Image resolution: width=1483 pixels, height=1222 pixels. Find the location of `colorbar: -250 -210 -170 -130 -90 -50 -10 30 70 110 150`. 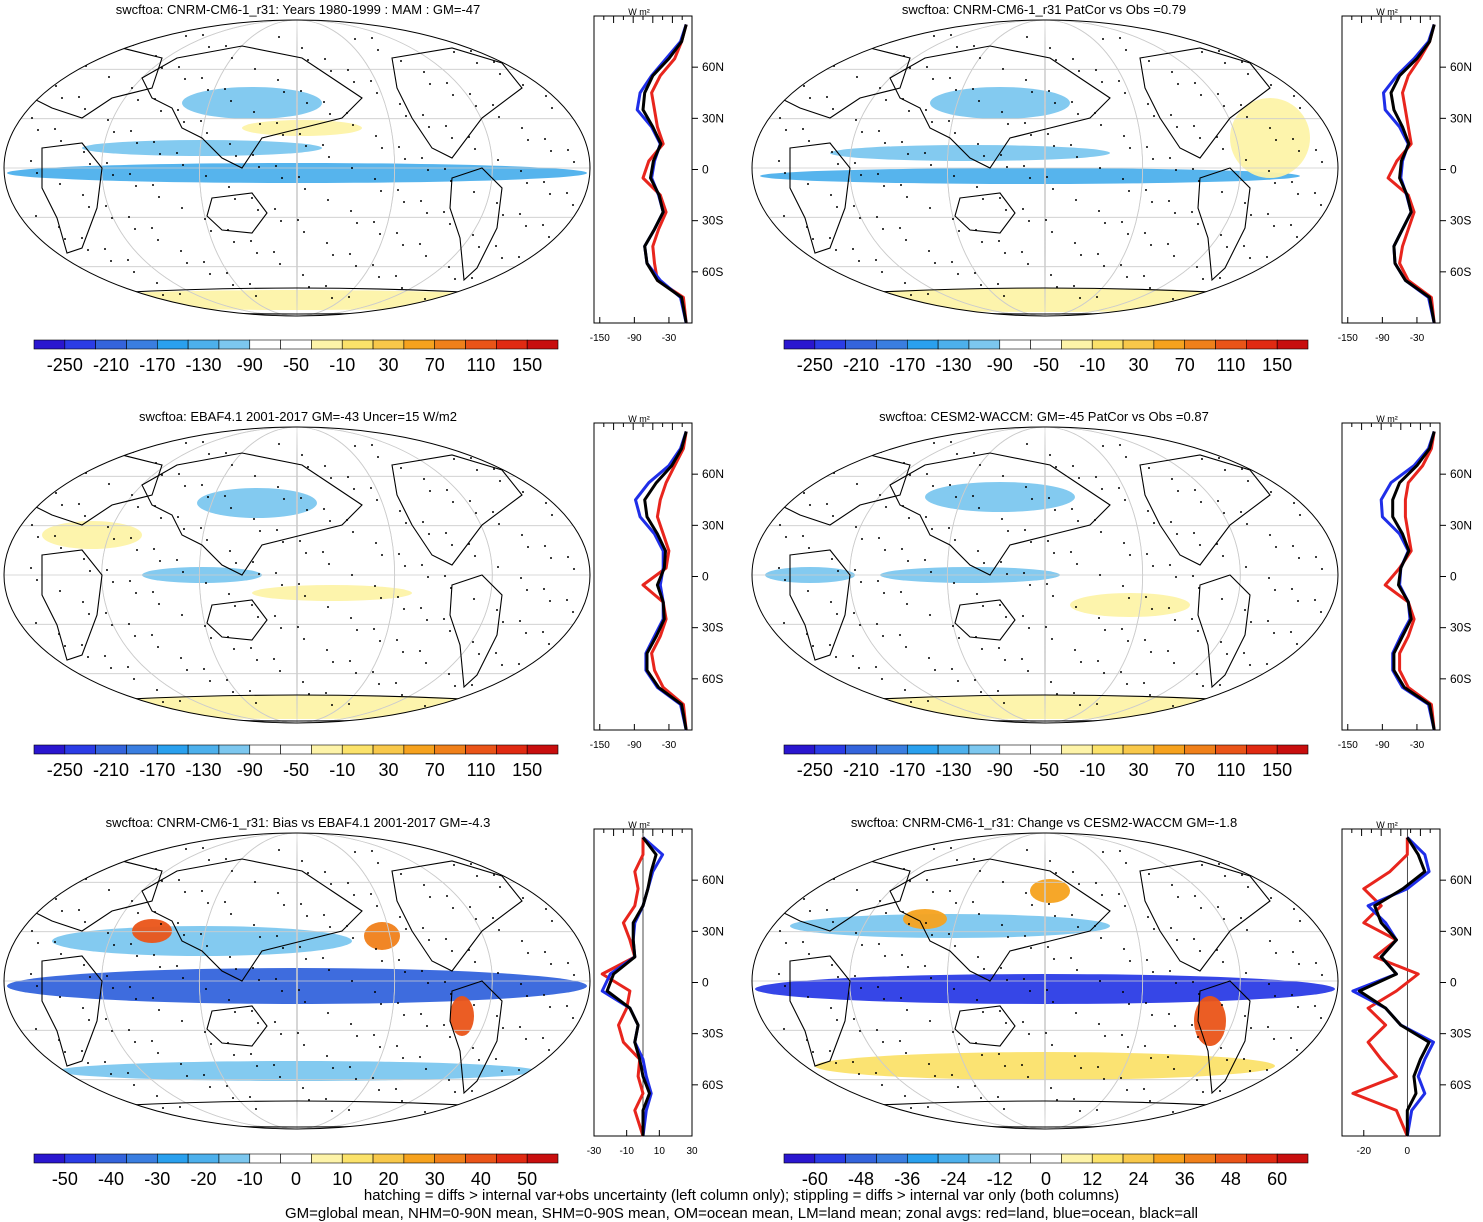

colorbar: -250 -210 -170 -130 -90 -50 -10 30 70 110 150 is located at coordinates (296, 762).